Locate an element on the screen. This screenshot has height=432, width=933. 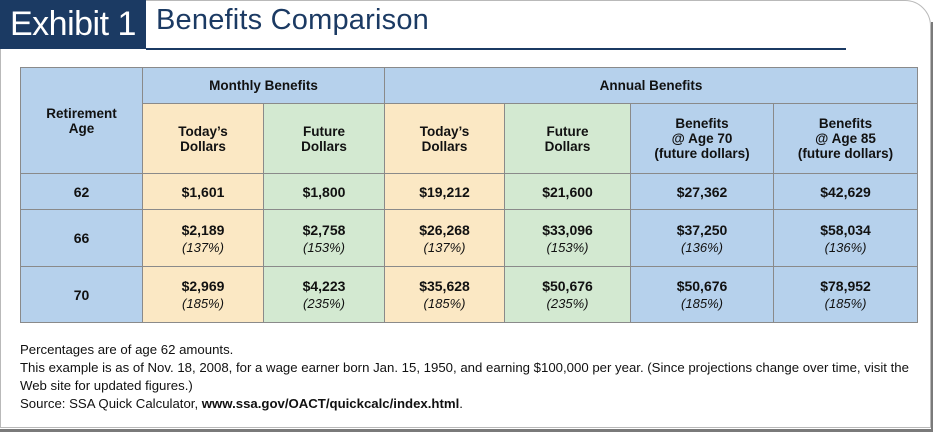
row-age: 66 is located at coordinates (81, 238).